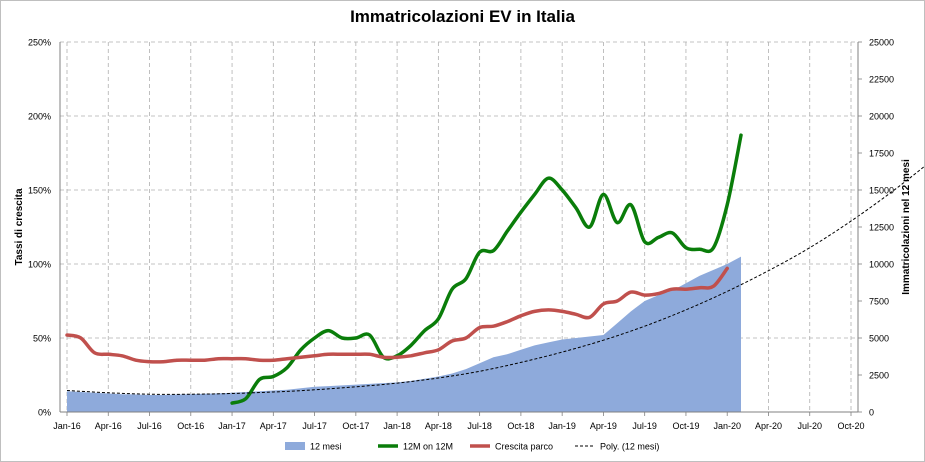 This screenshot has height=462, width=925. I want to click on x-tick-label: Jan-19, so click(562, 426).